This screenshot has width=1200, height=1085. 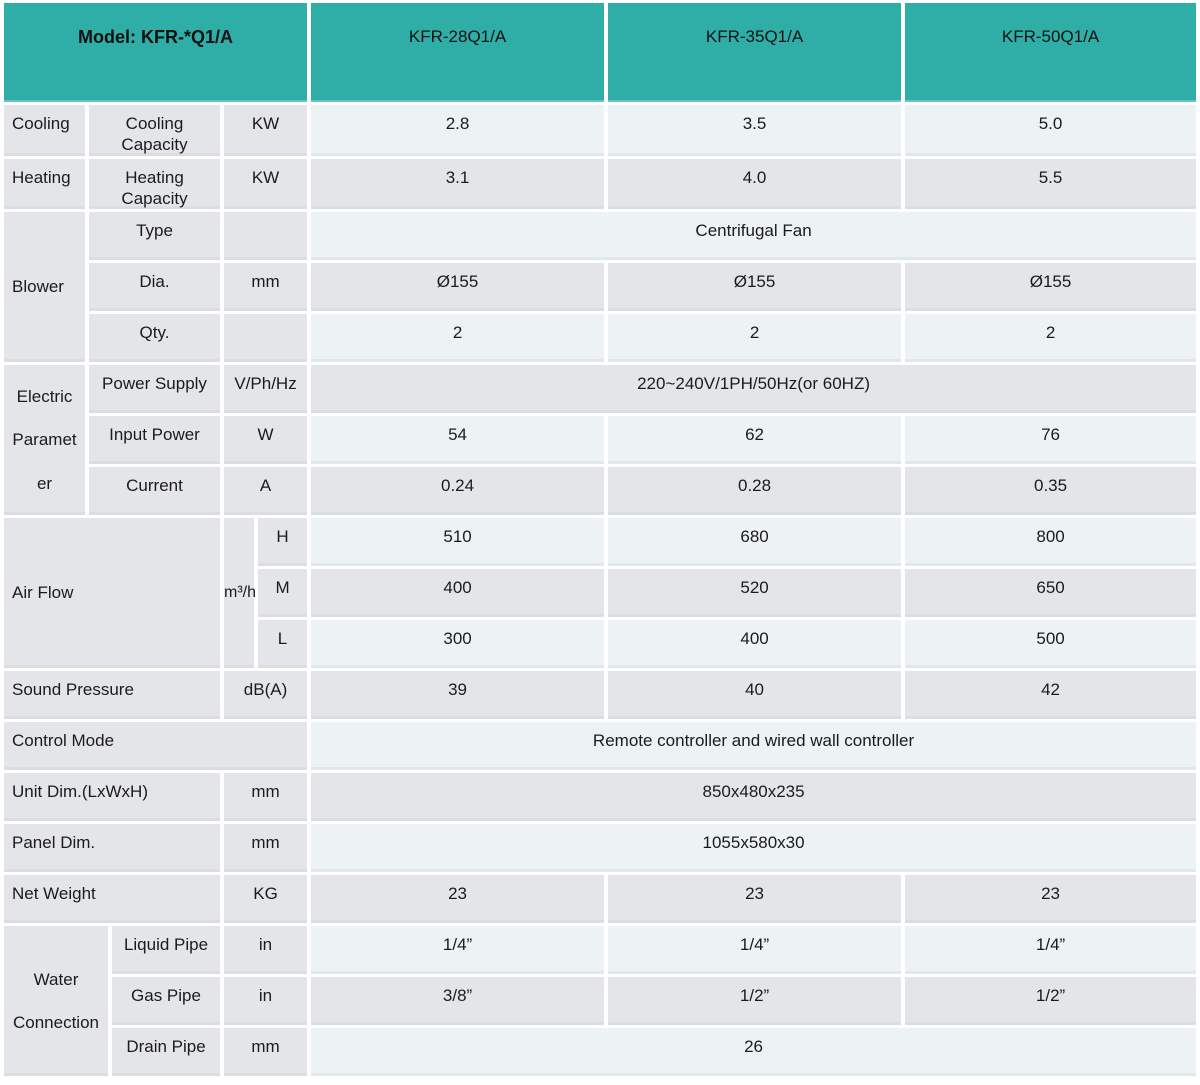 I want to click on table-row-blower-dia: Dia. mm Ø155 Ø155 Ø155, so click(x=600, y=287).